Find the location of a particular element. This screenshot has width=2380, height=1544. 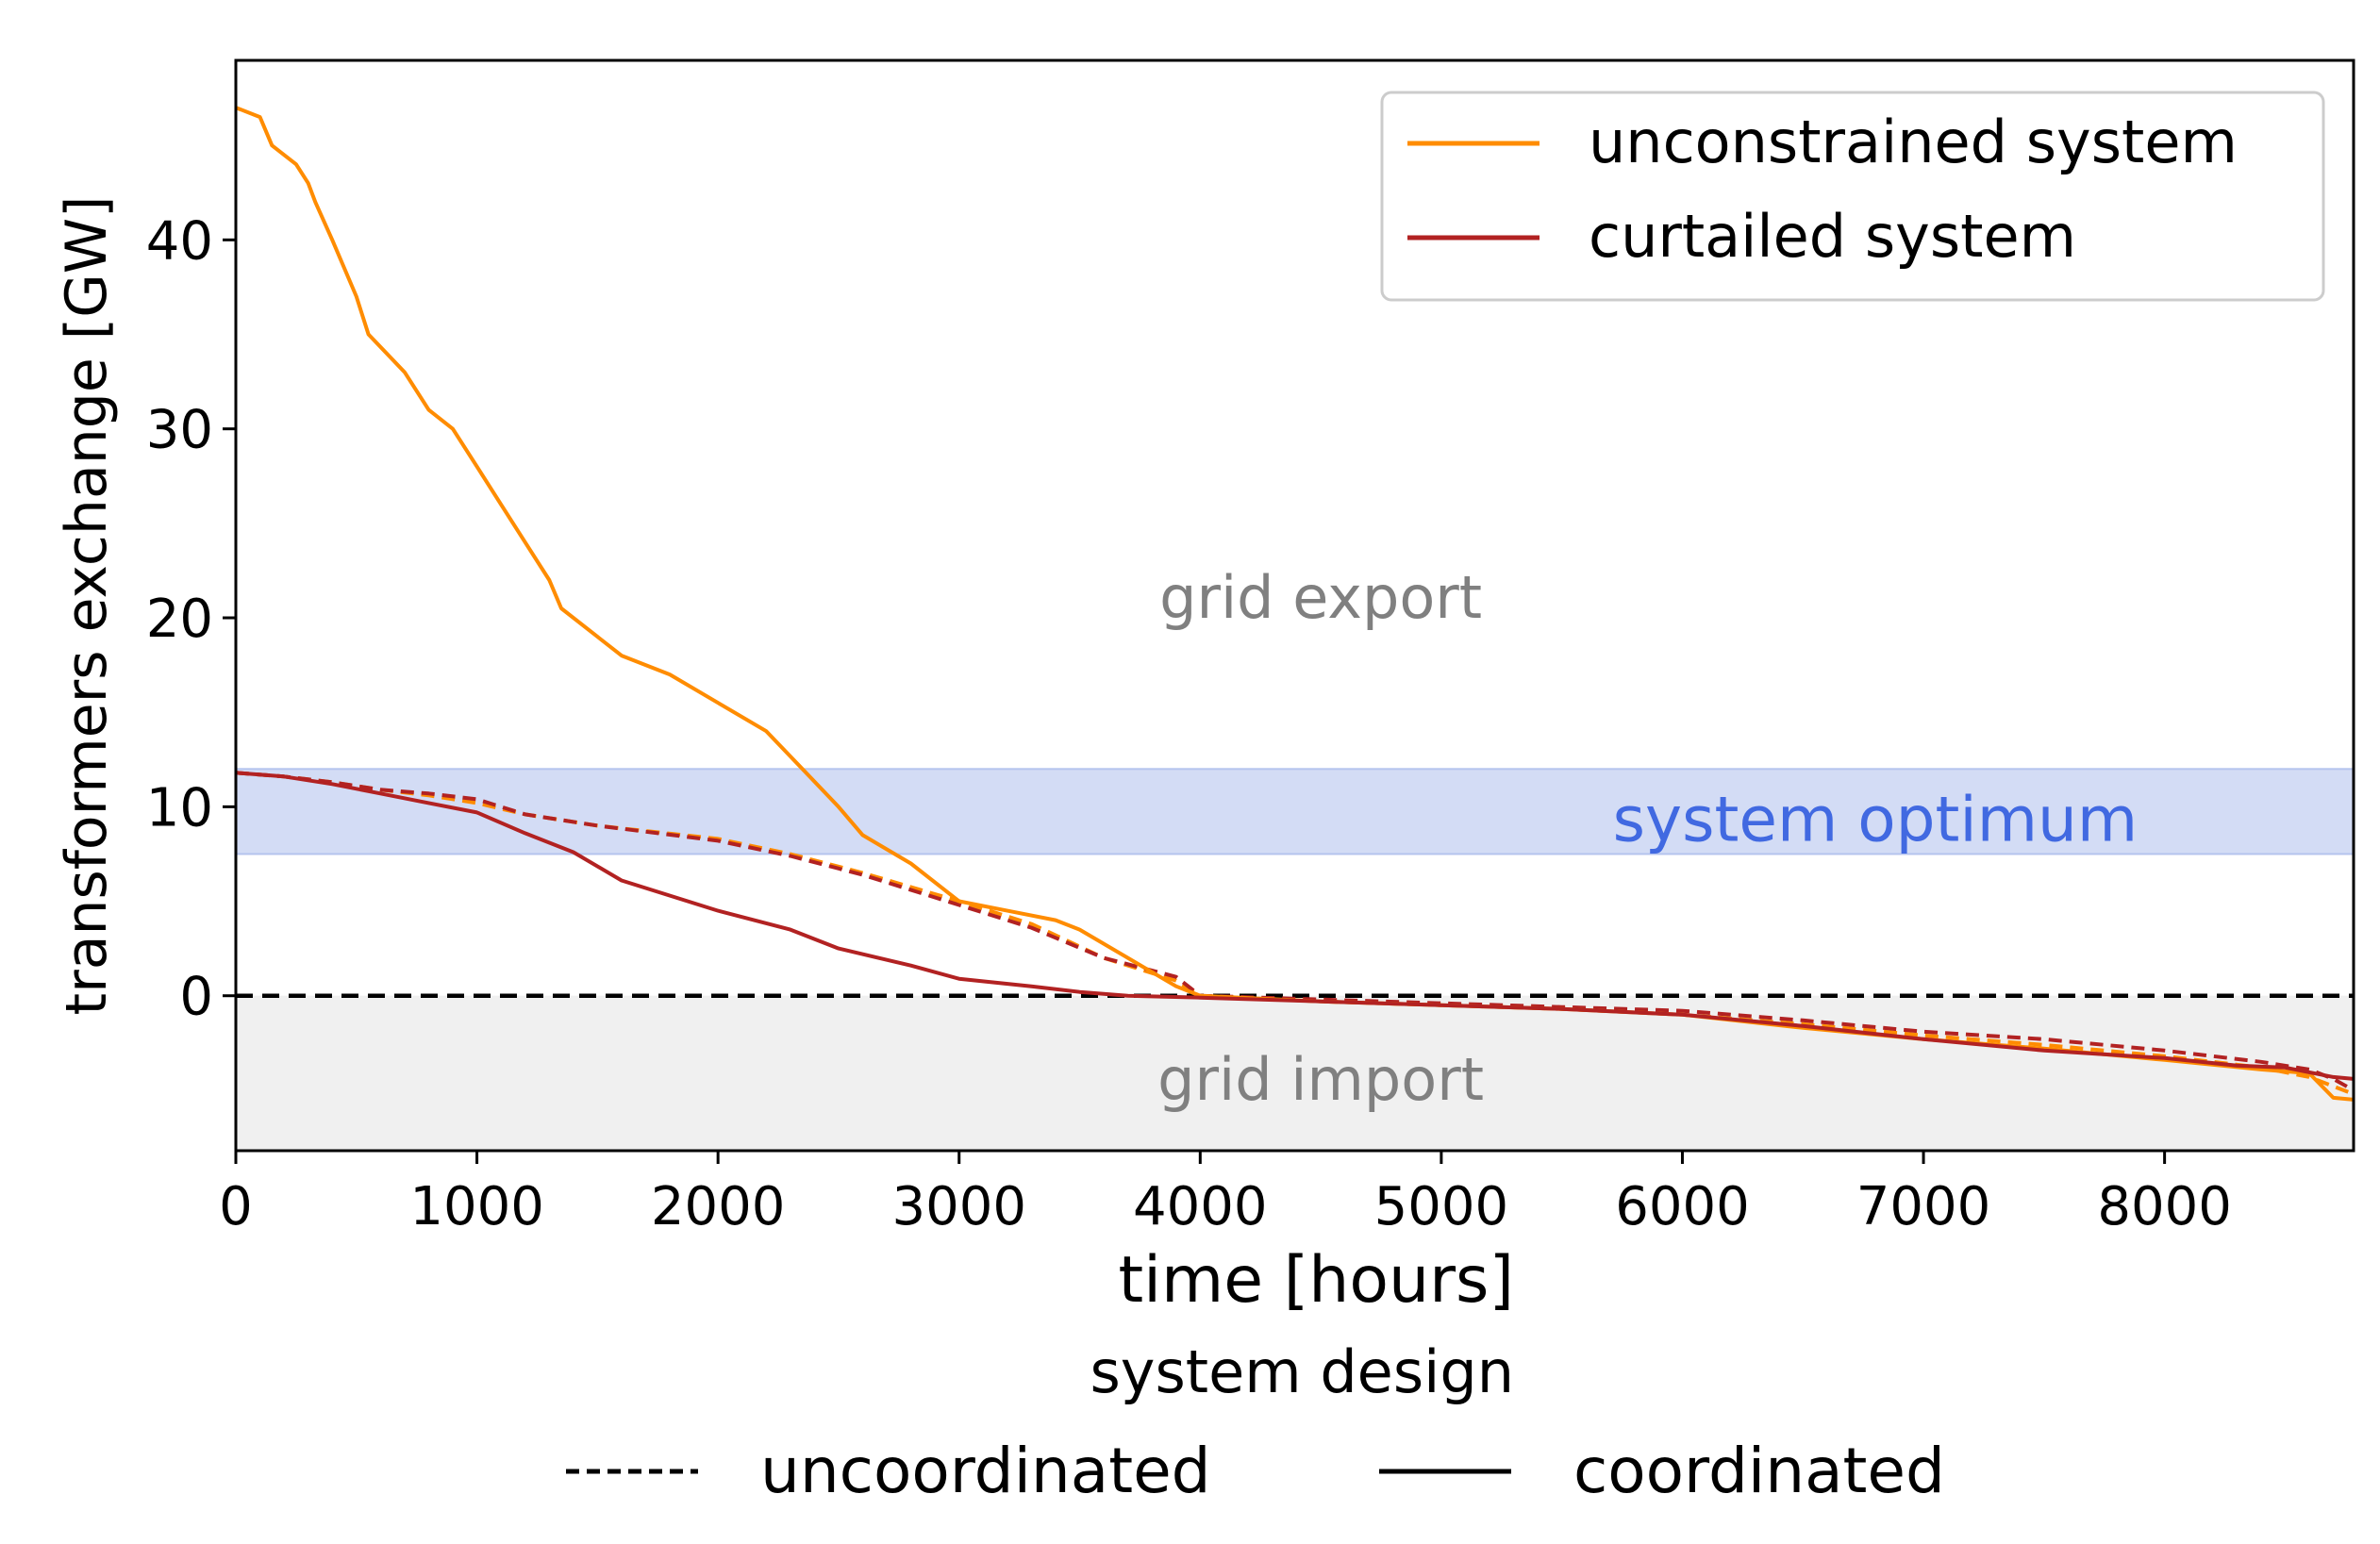

y-tick-label: 20 is located at coordinates (180, 619).